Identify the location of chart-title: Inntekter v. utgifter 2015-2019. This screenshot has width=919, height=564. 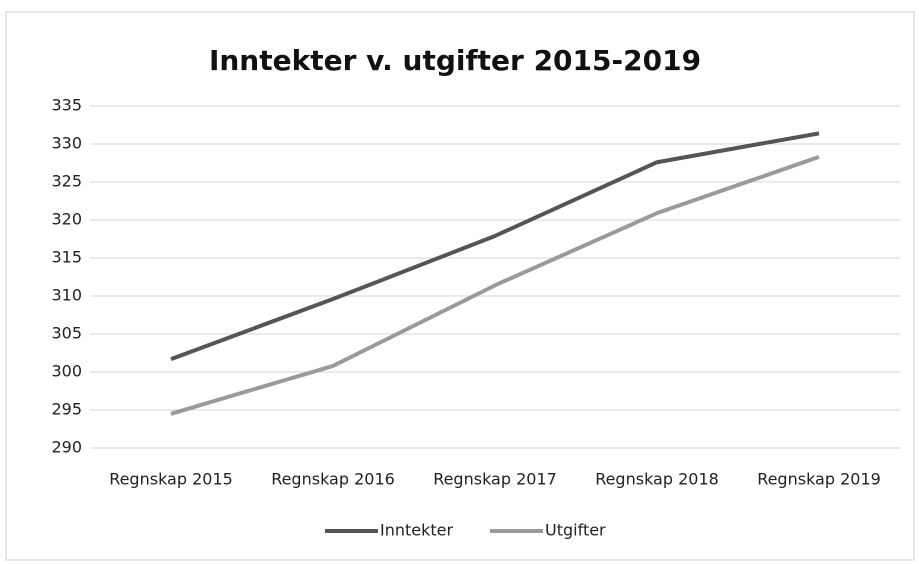
(455, 60).